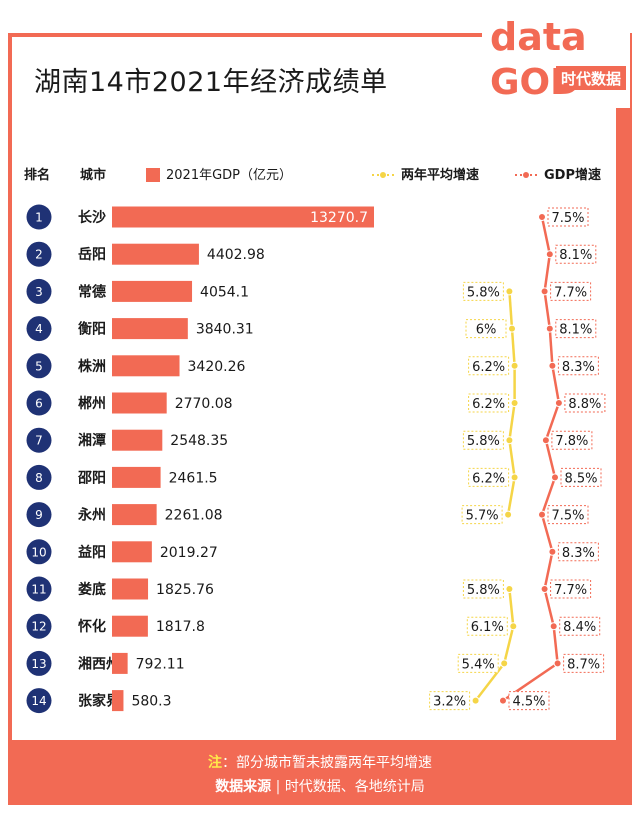 This screenshot has width=640, height=819. I want to click on logo-brand-bg, so click(591, 78).